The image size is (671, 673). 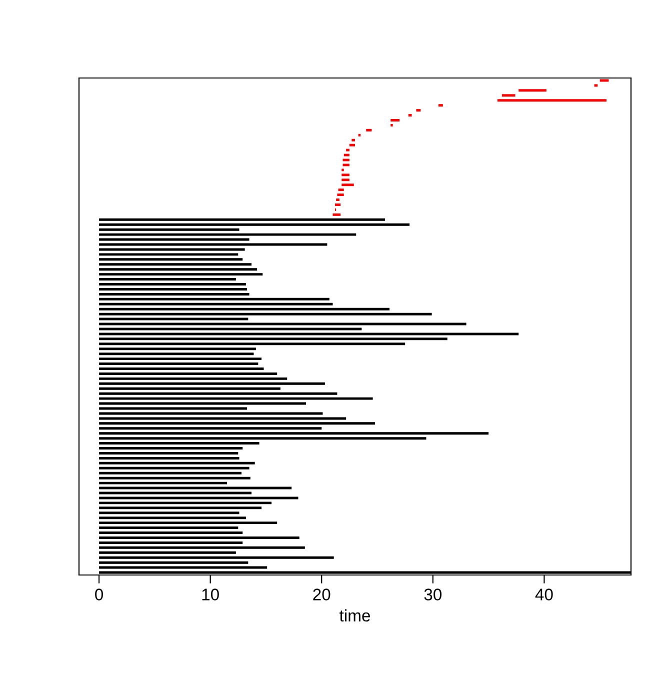 I want to click on x-tick-label: 10, so click(x=210, y=594).